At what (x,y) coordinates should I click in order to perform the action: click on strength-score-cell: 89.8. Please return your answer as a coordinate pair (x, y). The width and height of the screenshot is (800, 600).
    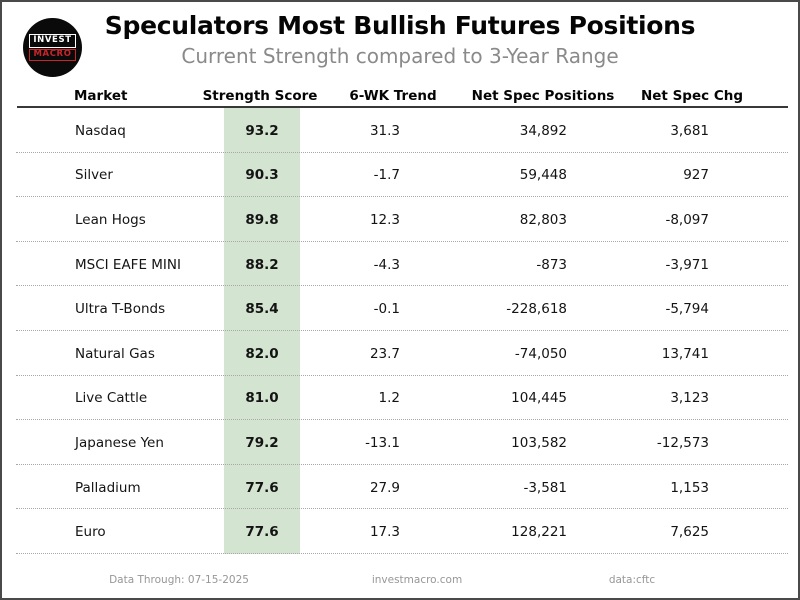
    Looking at the image, I should click on (262, 219).